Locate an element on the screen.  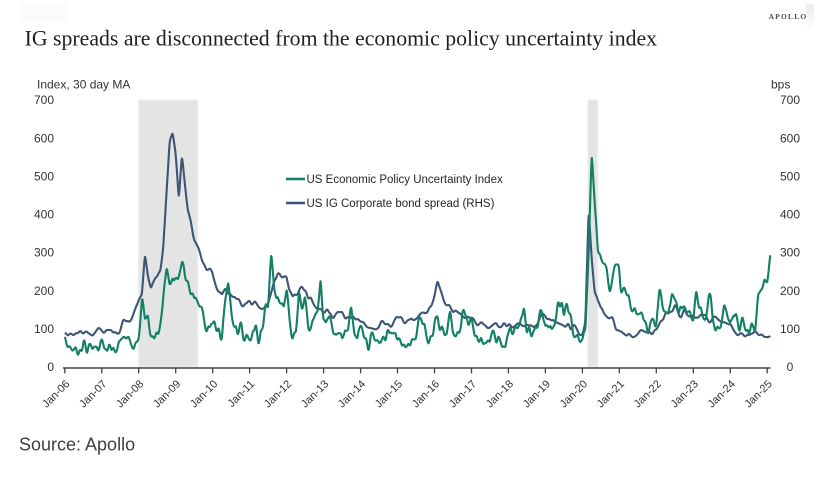
svg-text: Source: Apollo is located at coordinates (77, 445).